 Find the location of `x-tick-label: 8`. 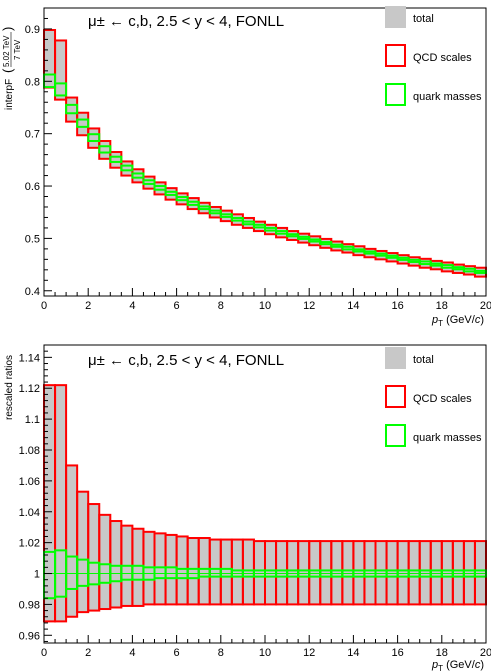

x-tick-label: 8 is located at coordinates (221, 653).